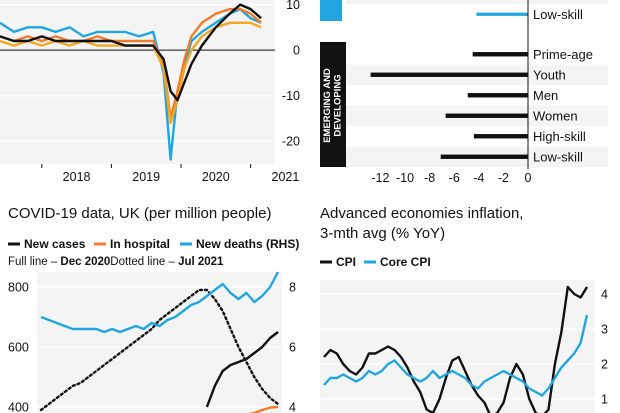 The image size is (620, 413). What do you see at coordinates (604, 365) in the screenshot?
I see `inflation-y-tick-label: 2` at bounding box center [604, 365].